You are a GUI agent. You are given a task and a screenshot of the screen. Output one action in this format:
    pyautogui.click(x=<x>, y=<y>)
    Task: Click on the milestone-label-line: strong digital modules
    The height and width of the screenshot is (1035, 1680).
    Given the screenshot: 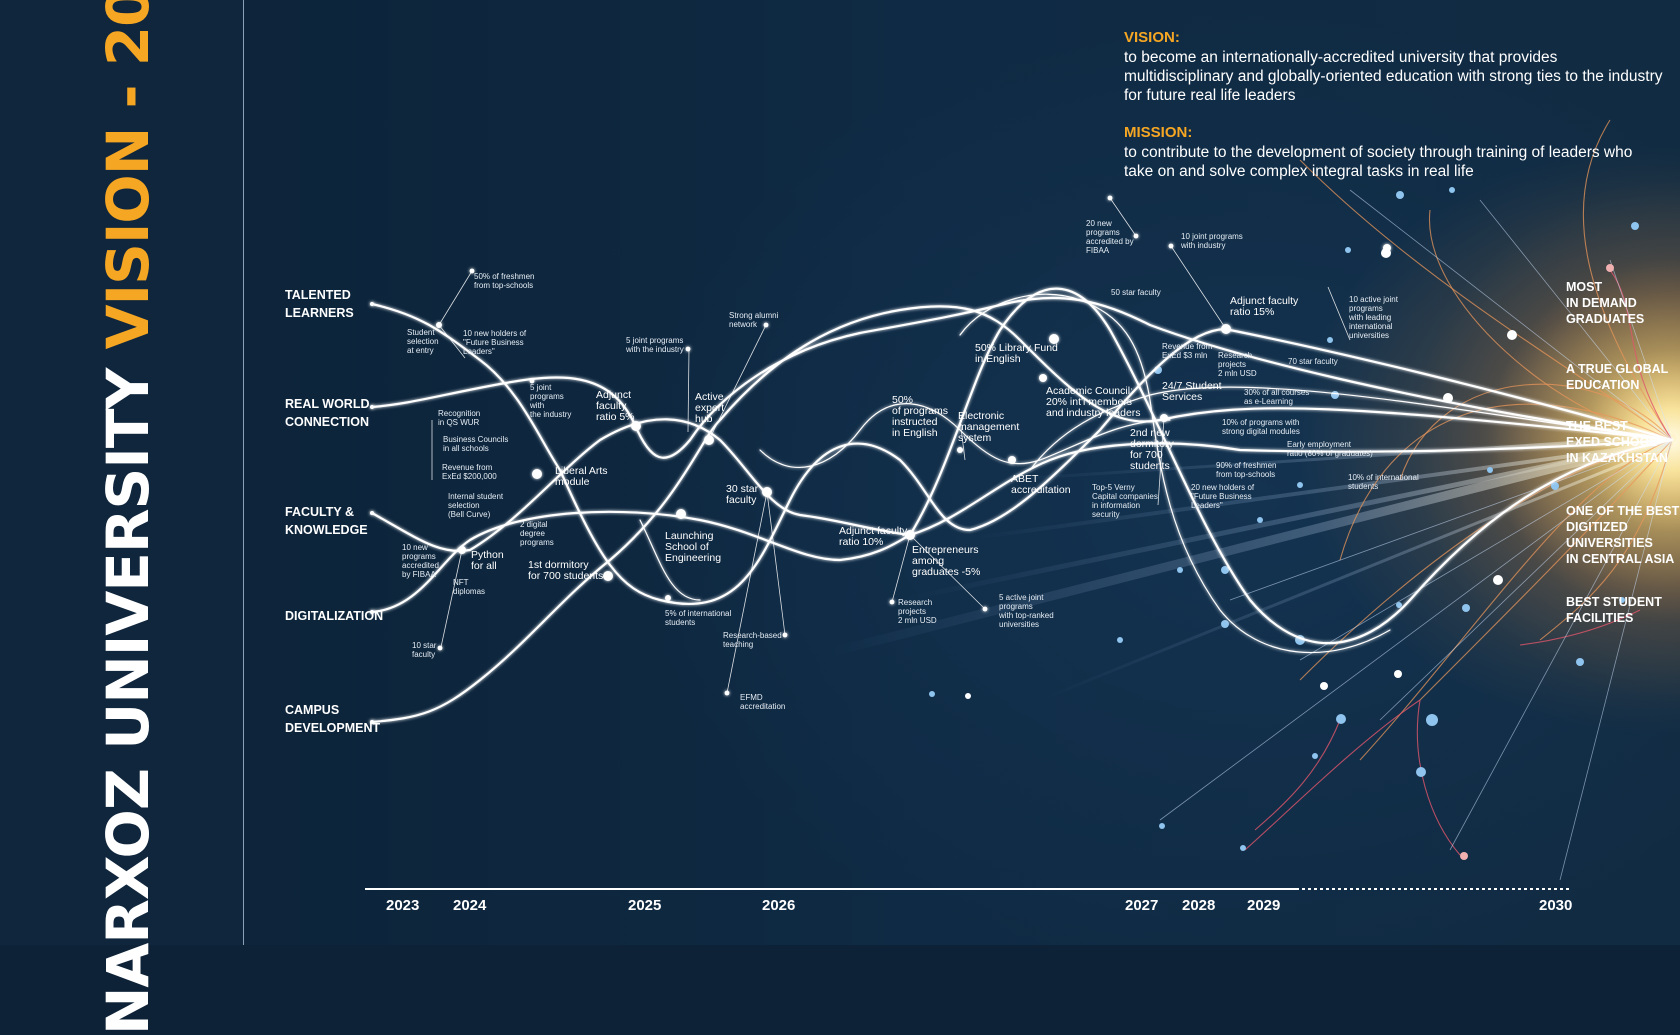 What is the action you would take?
    pyautogui.click(x=1261, y=431)
    